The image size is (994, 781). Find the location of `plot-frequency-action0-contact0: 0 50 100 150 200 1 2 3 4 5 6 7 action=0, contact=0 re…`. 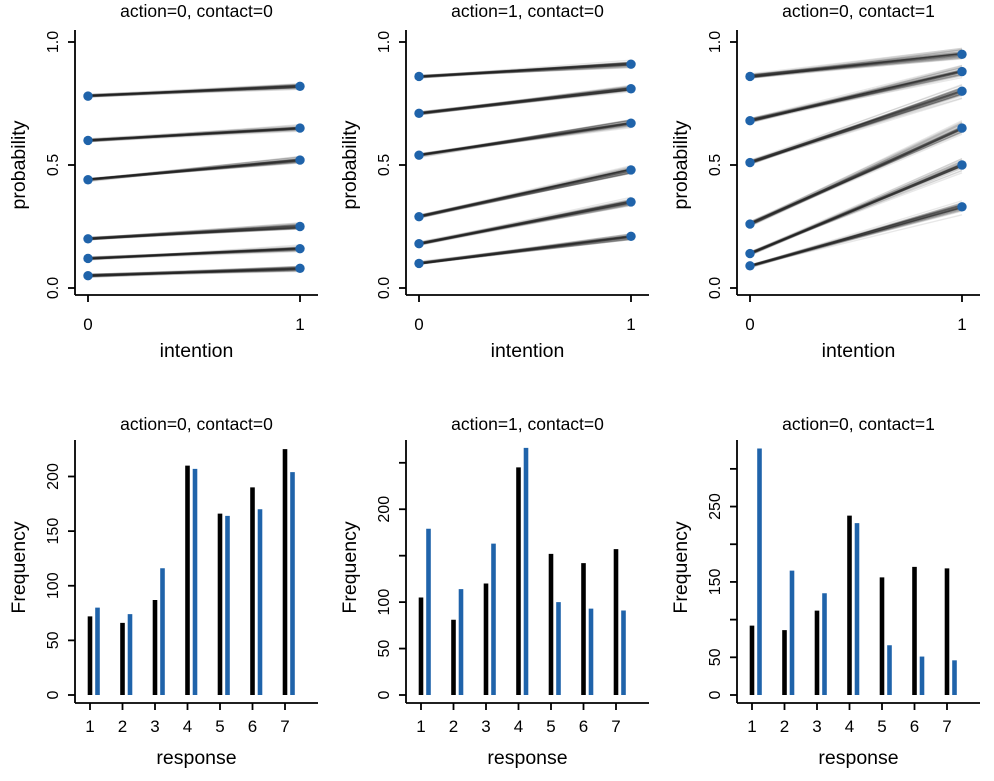

plot-frequency-action0-contact0: 0 50 100 150 200 1 2 3 4 5 6 7 action=0, contact=0 re… is located at coordinates (163, 591).